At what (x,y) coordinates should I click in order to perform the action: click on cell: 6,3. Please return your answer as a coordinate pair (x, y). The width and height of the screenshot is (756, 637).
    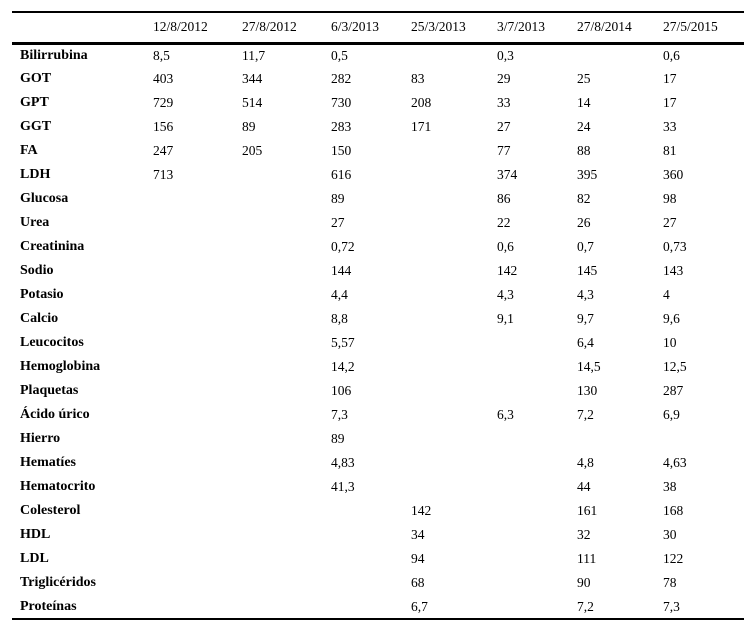
    Looking at the image, I should click on (505, 414).